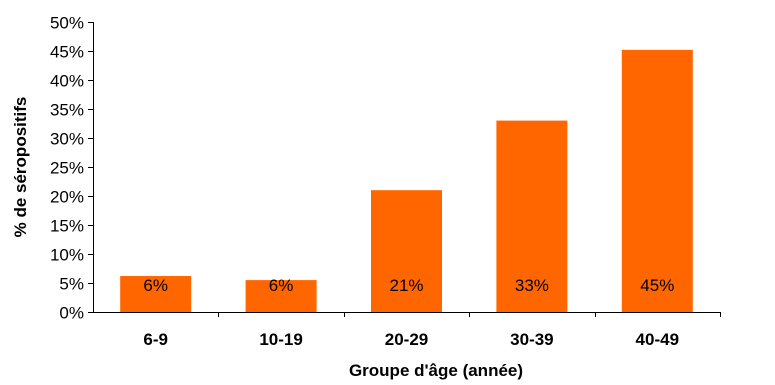 The height and width of the screenshot is (385, 775). Describe the element at coordinates (67, 255) in the screenshot. I see `y-tick-label: 10%` at that location.